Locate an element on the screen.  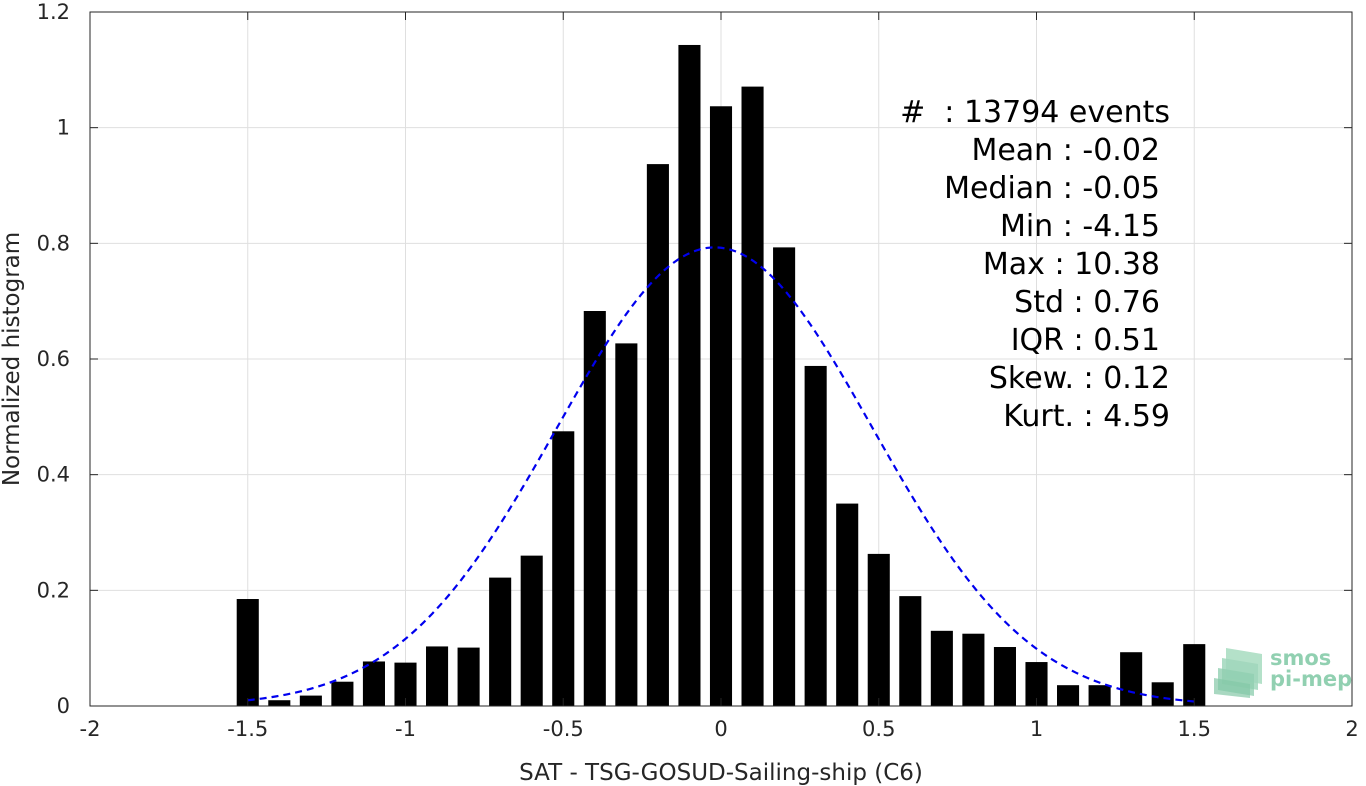
y-tick-label: 0.2 is located at coordinates (53, 590).